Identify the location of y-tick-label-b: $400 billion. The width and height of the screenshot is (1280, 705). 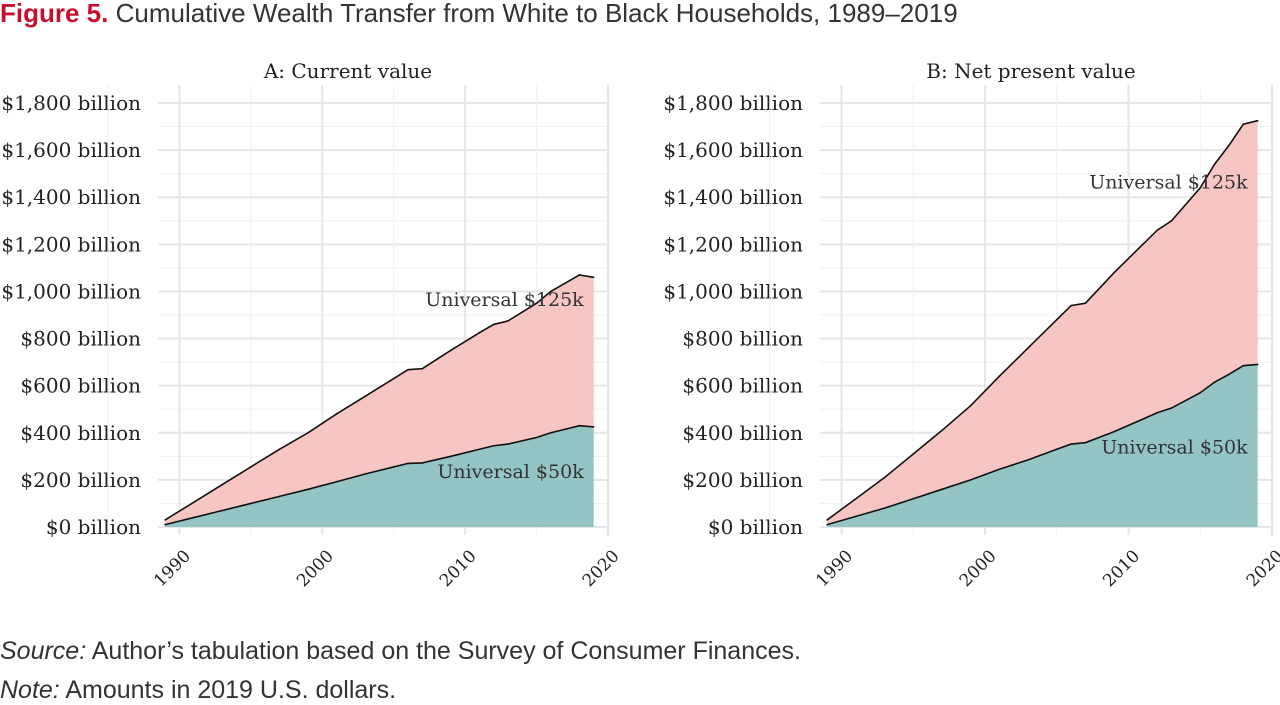
(742, 433).